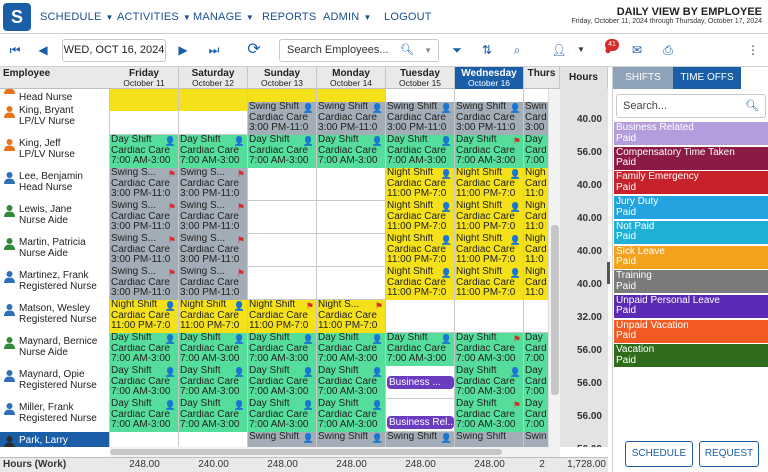 This screenshot has width=768, height=472. I want to click on employee-cell: Martinez, Frank Registered Nurse, so click(55, 283).